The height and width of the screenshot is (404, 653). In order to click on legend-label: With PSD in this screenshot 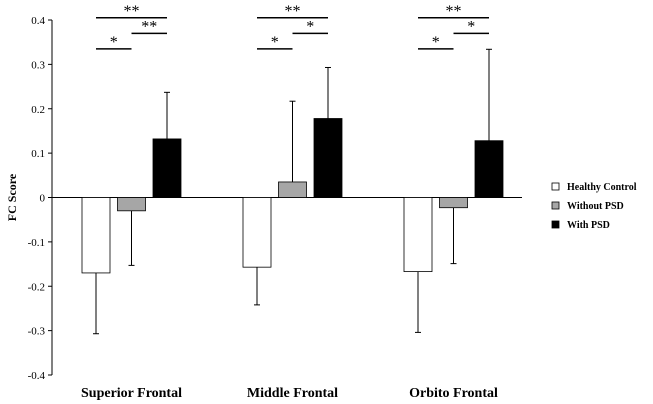, I will do `click(588, 225)`.